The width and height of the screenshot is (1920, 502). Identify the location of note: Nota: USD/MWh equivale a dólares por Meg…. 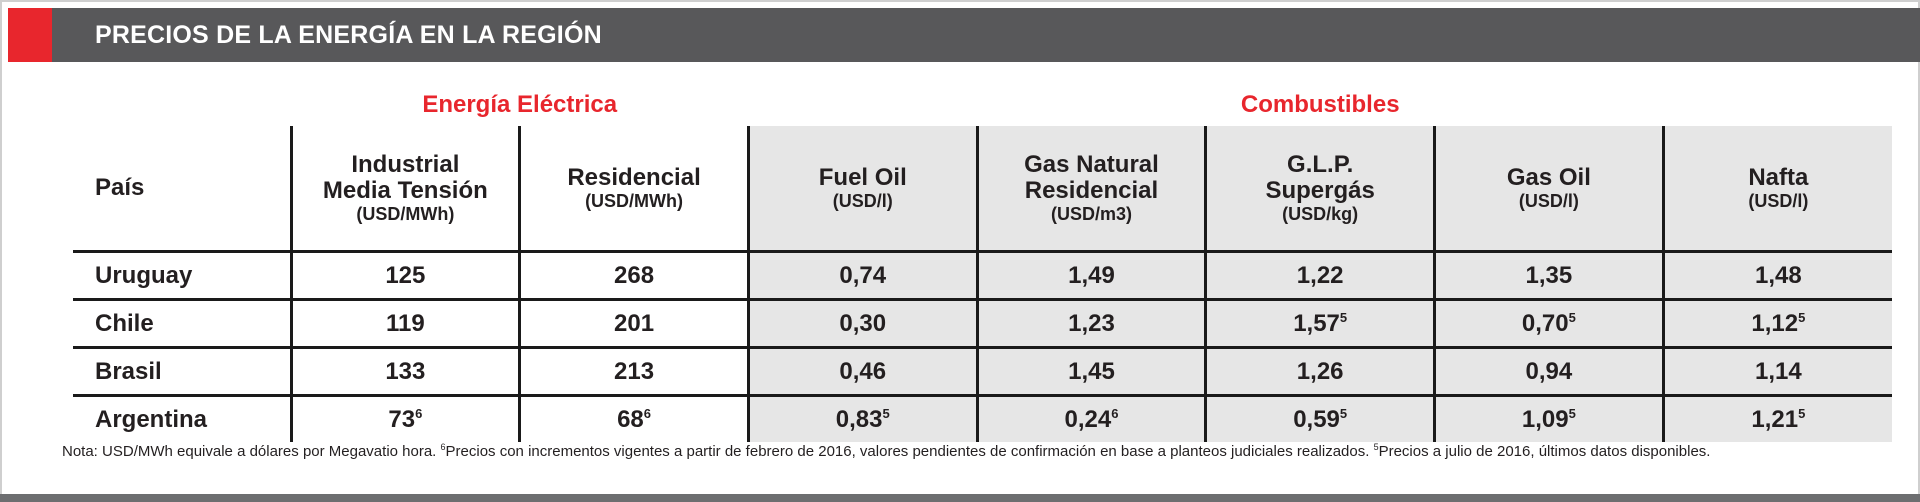
(982, 451).